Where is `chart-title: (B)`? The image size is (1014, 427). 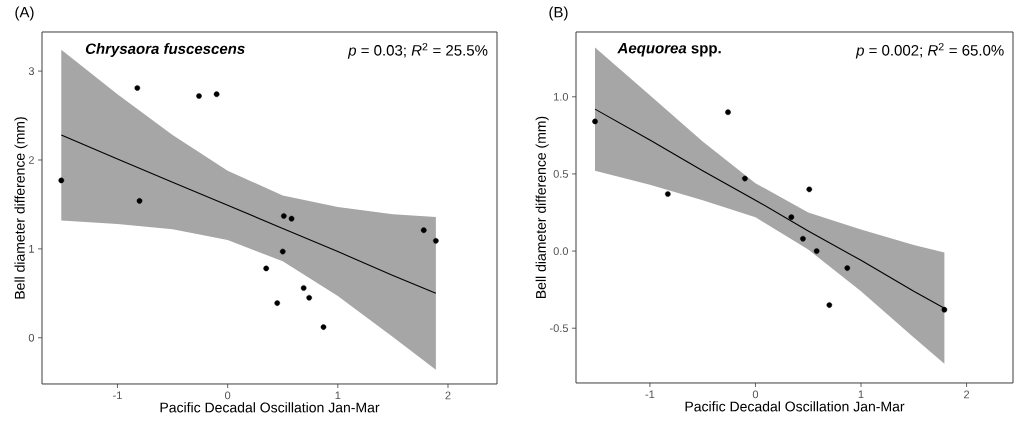
chart-title: (B) is located at coordinates (558, 13).